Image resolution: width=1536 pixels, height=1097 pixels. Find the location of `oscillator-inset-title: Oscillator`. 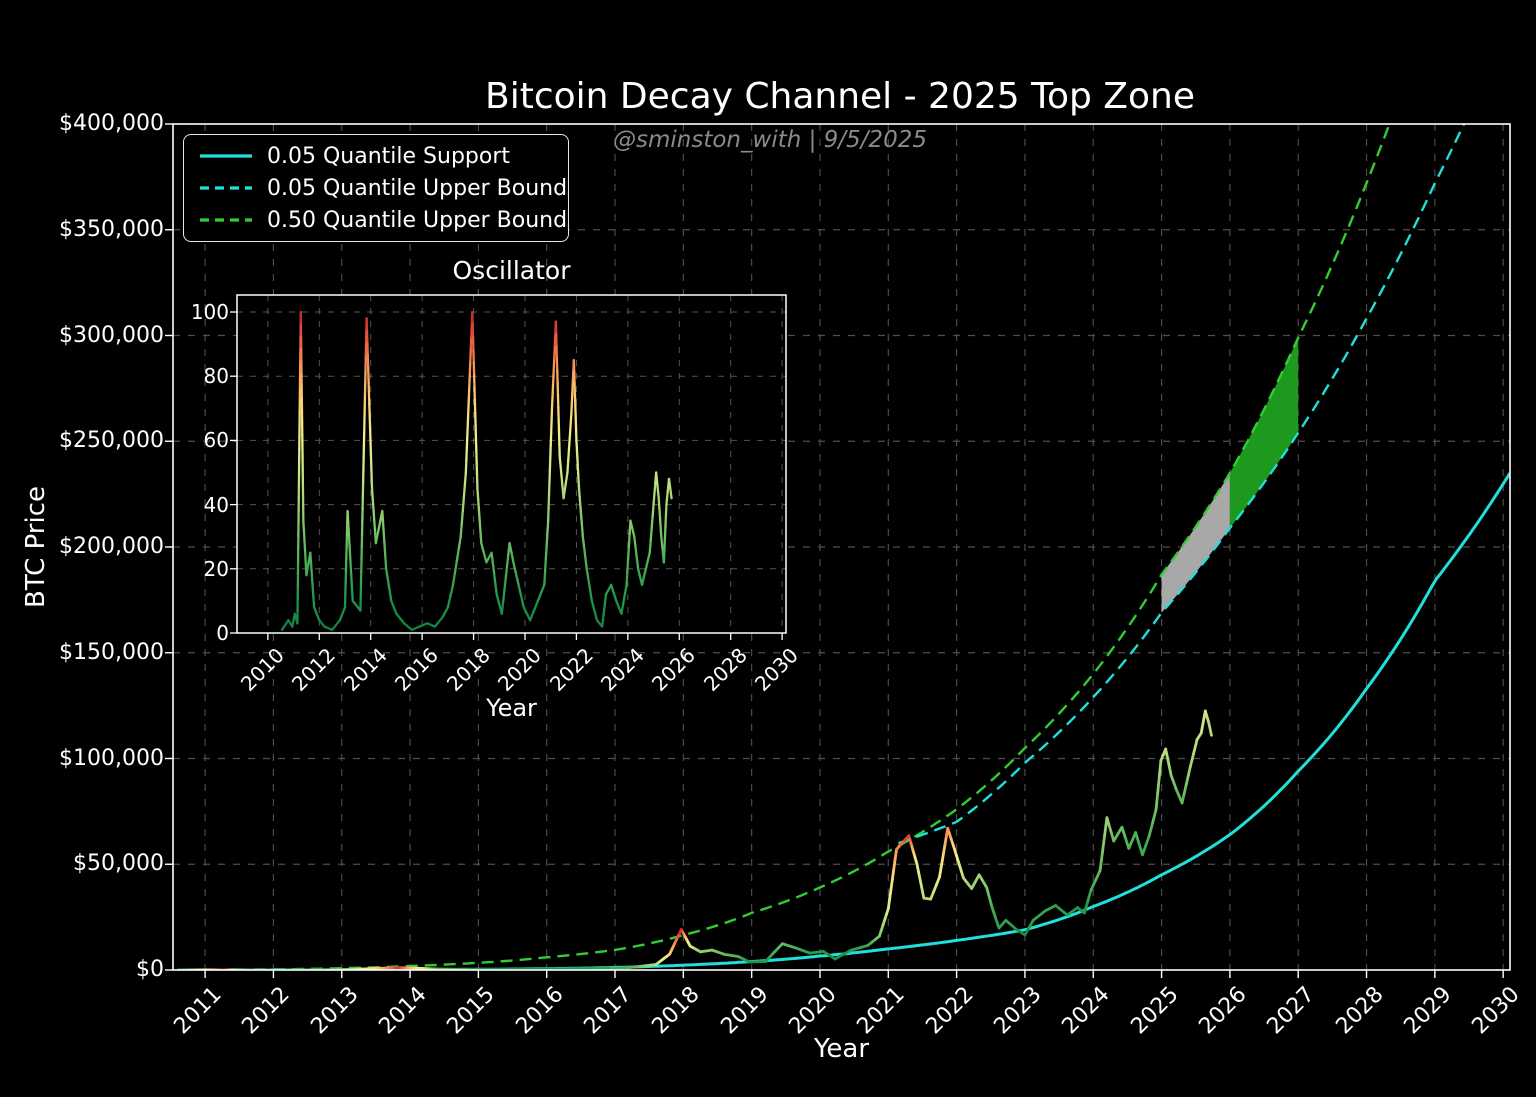

oscillator-inset-title: Oscillator is located at coordinates (511, 270).